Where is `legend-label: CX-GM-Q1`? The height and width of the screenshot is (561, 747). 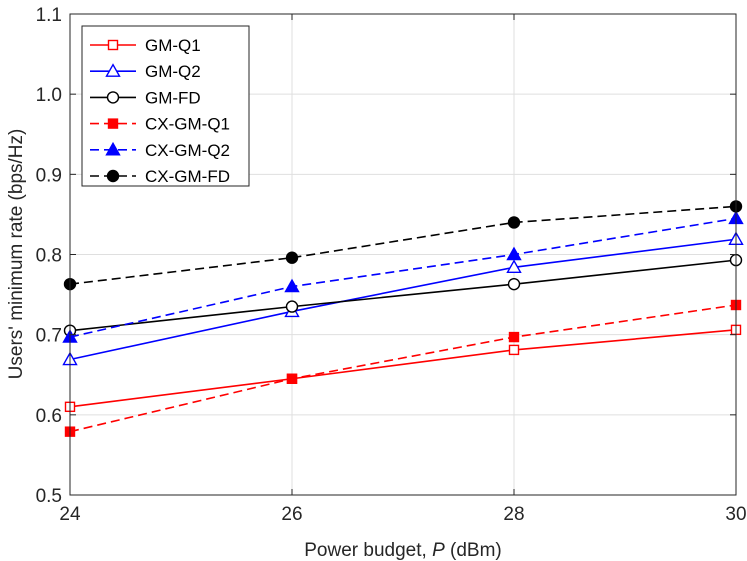 legend-label: CX-GM-Q1 is located at coordinates (187, 124).